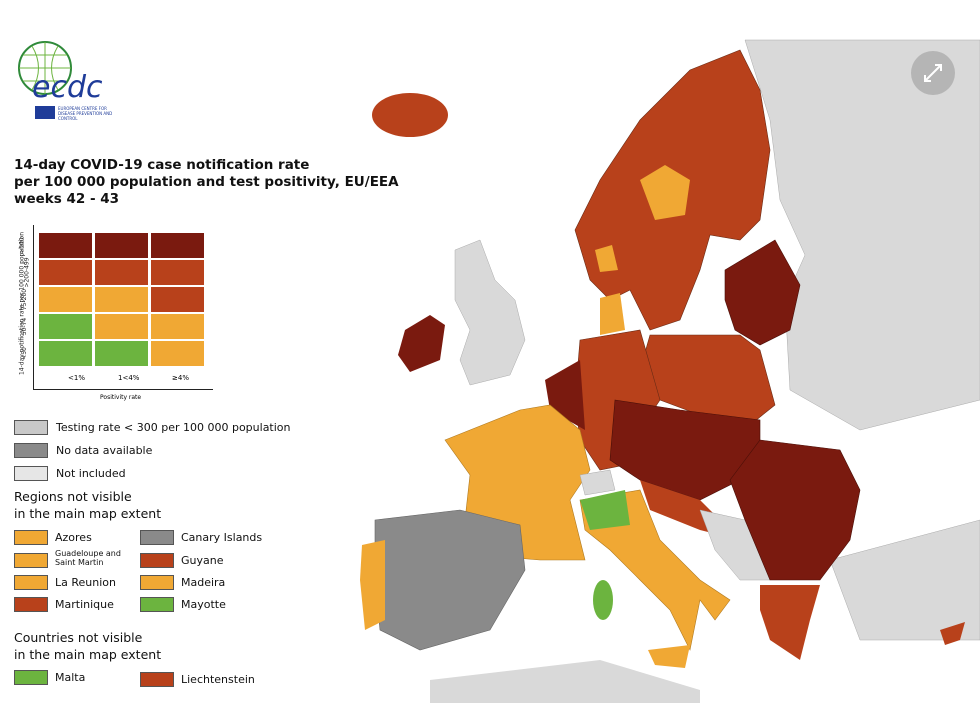 The image size is (980, 703). I want to click on italy, so click(655, 570).